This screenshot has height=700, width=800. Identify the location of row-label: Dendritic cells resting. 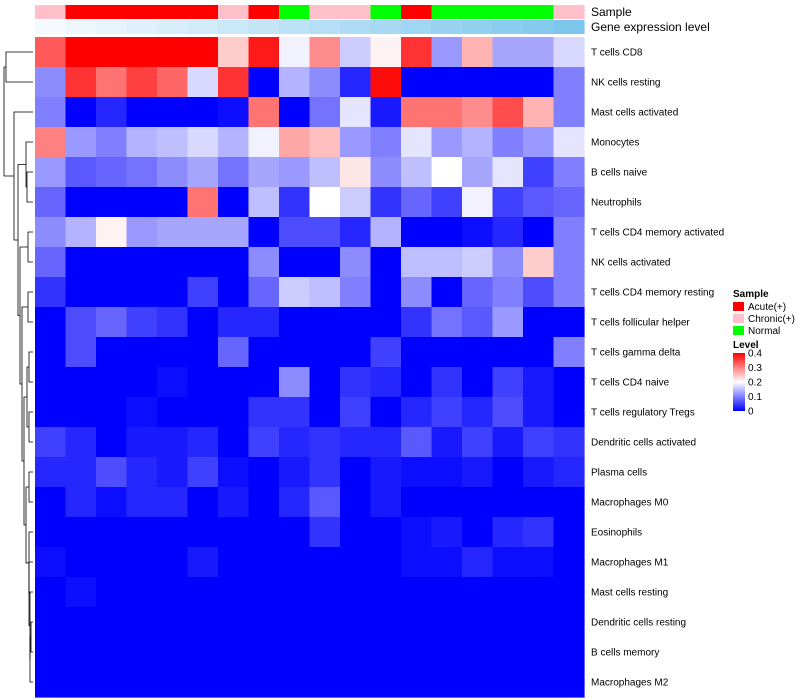
(638, 623).